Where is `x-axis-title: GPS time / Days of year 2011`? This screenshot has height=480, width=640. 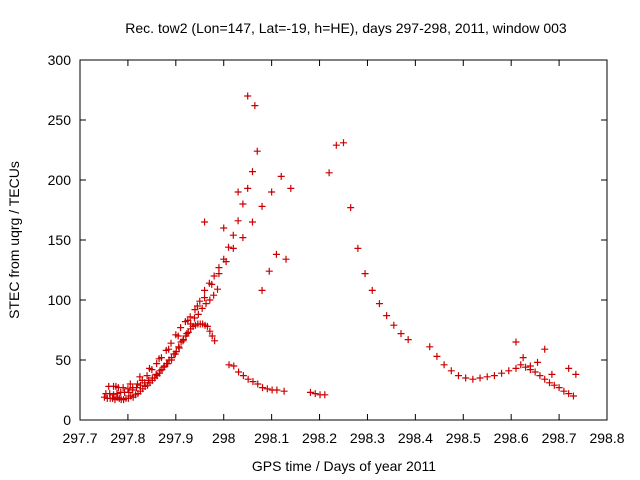
x-axis-title: GPS time / Days of year 2011 is located at coordinates (344, 466).